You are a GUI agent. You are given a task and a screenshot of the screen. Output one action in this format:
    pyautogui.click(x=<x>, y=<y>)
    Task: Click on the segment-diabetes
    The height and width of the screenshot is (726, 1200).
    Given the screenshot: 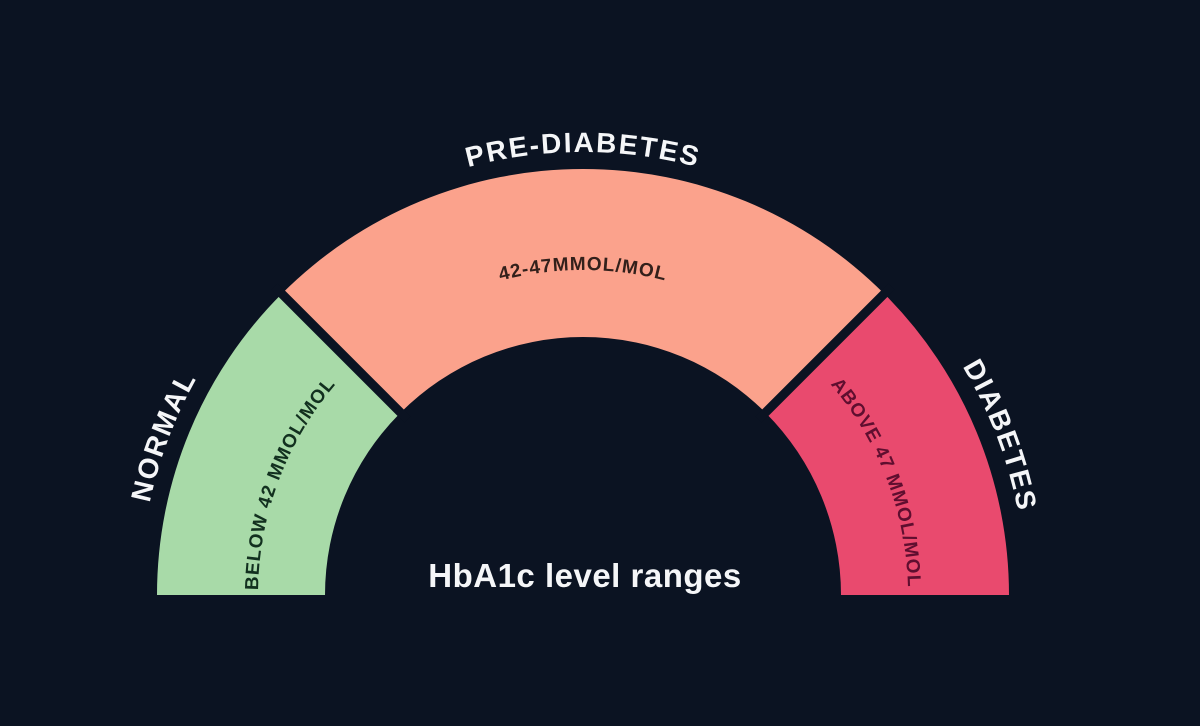 What is the action you would take?
    pyautogui.click(x=887, y=444)
    